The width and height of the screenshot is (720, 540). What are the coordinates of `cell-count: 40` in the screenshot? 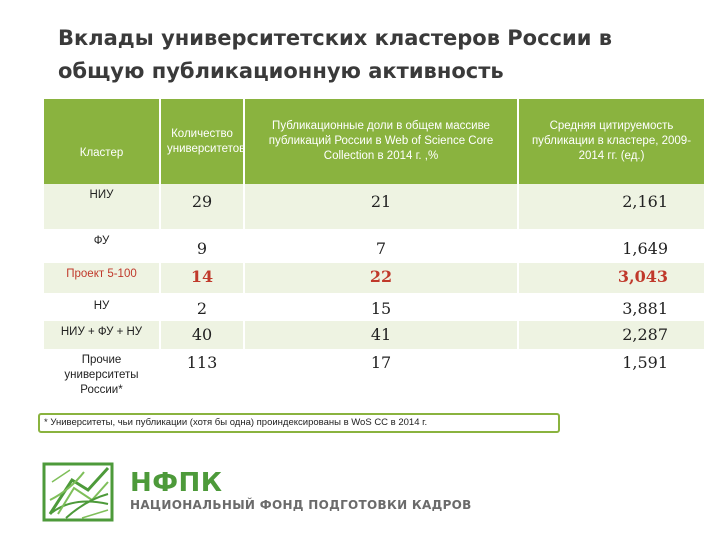 It's located at (202, 335).